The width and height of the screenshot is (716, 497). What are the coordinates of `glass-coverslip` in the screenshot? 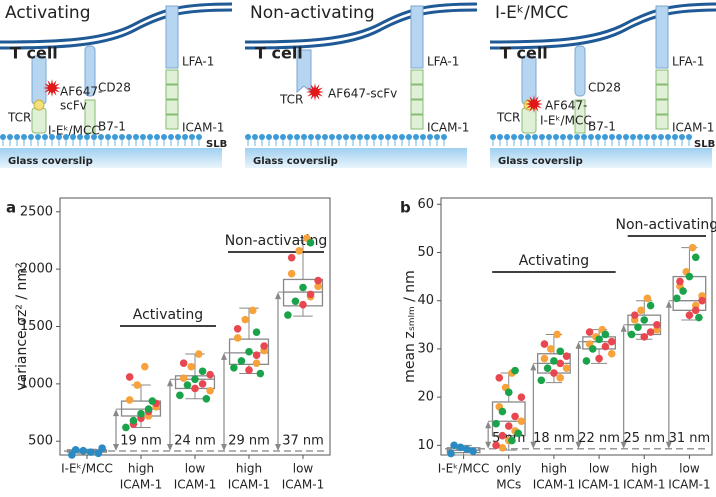 It's located at (111, 158).